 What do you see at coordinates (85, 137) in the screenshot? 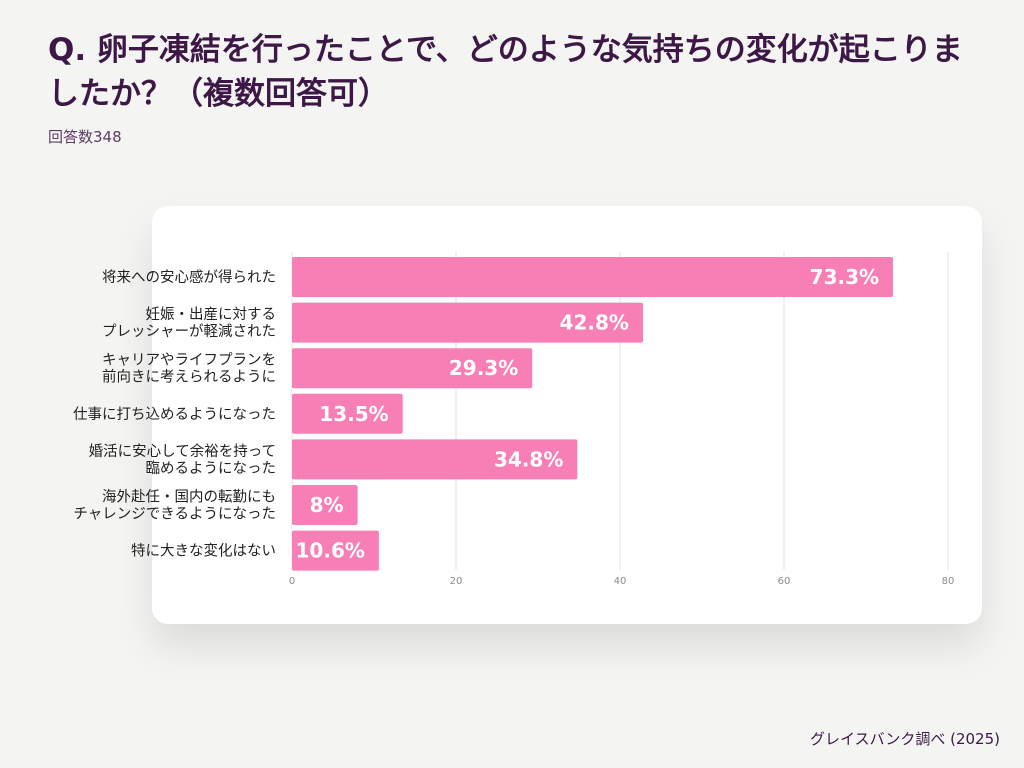
I see `respondent-count: 回答数348` at bounding box center [85, 137].